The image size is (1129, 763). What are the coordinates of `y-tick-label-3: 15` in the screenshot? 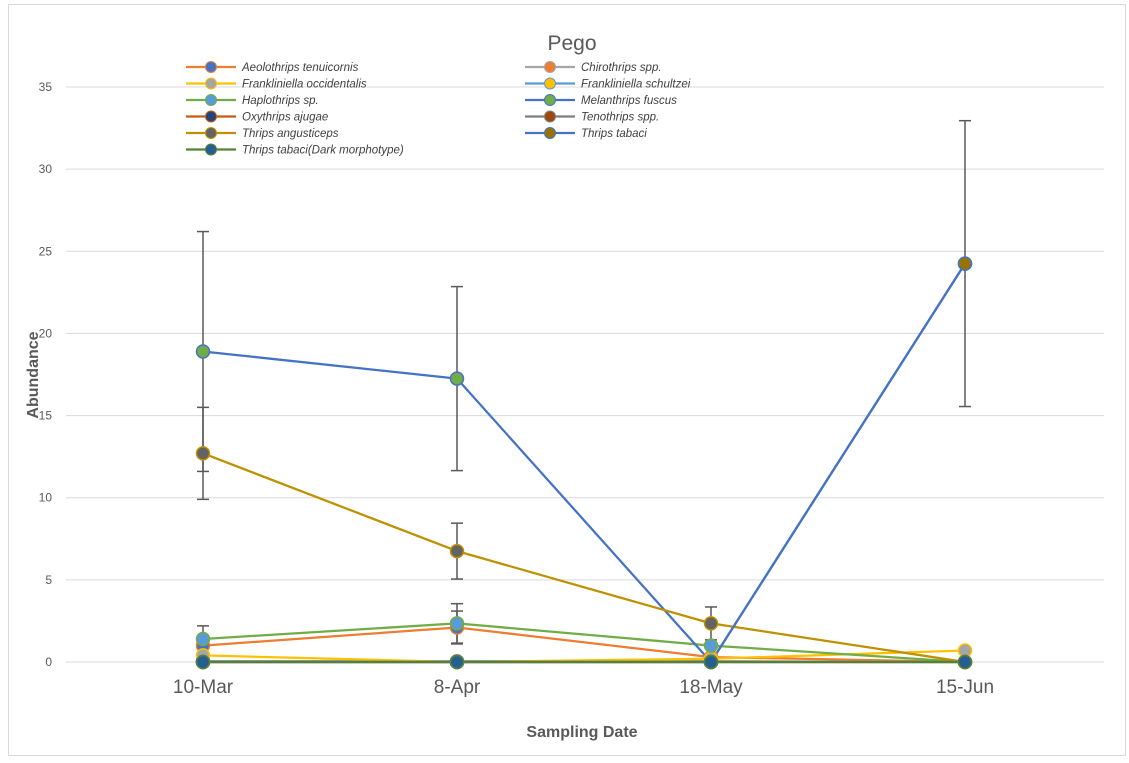 It's located at (46, 416).